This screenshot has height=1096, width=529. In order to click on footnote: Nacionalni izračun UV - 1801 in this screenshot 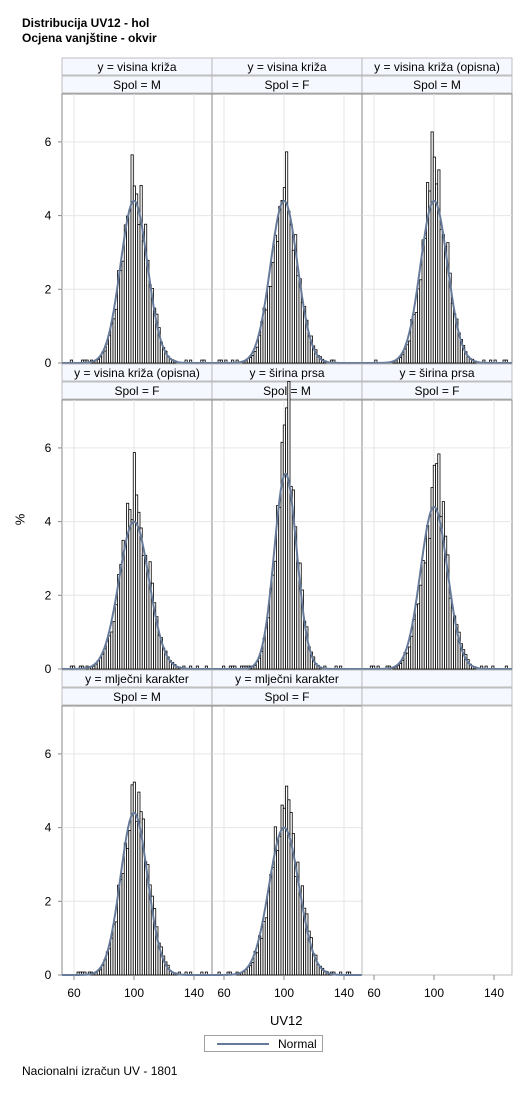, I will do `click(100, 1071)`.